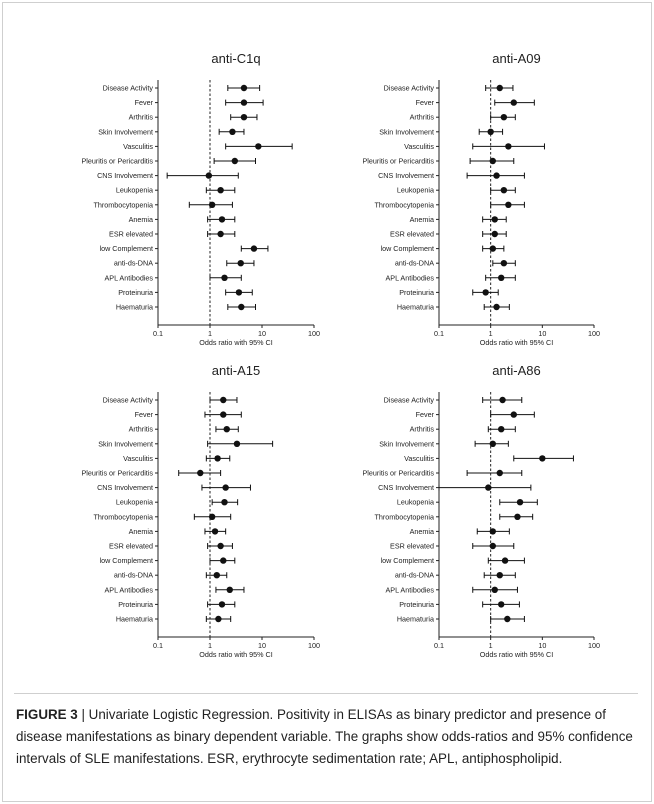 This screenshot has width=654, height=804. What do you see at coordinates (516, 370) in the screenshot?
I see `panel-title: anti-A86` at bounding box center [516, 370].